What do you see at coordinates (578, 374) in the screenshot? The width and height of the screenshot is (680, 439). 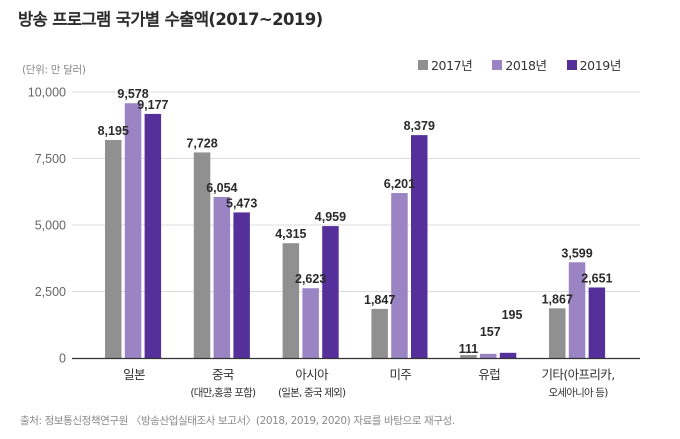 I see `x-category-label: 기타(아프리카,` at bounding box center [578, 374].